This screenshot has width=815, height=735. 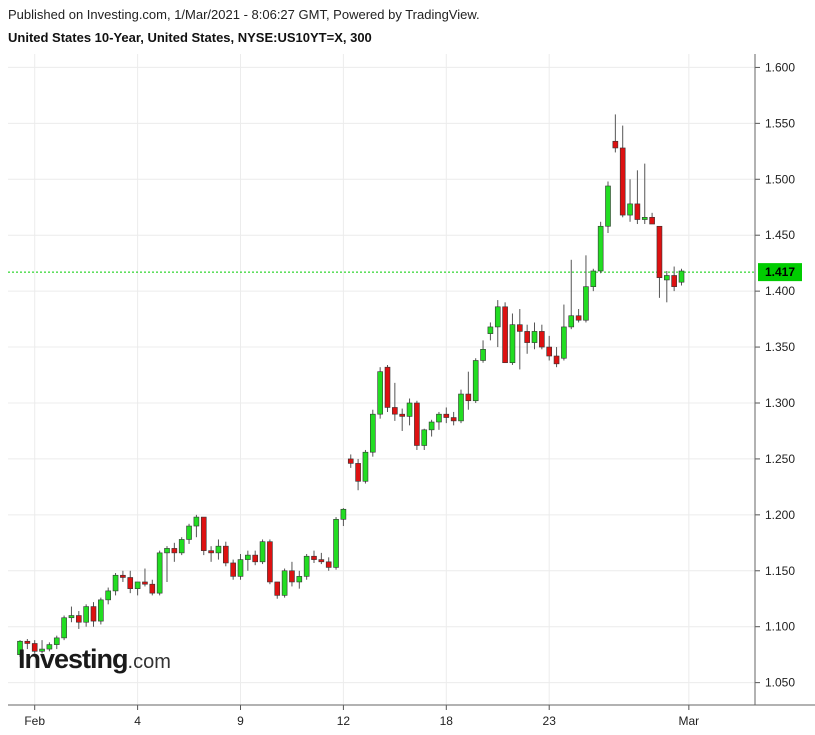 I want to click on x-tick-label: 23, so click(x=550, y=721).